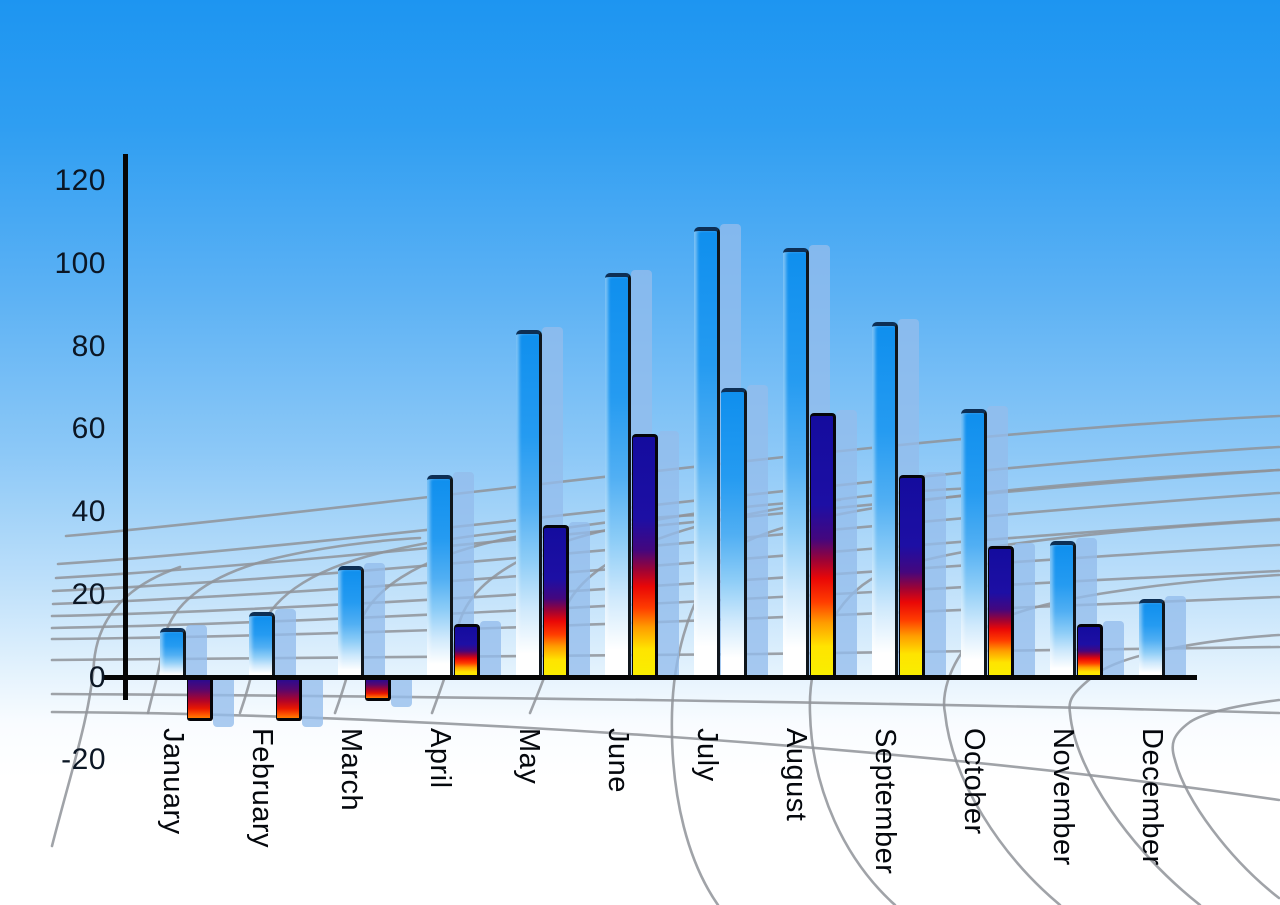  What do you see at coordinates (285, 643) in the screenshot?
I see `bar-echo-february` at bounding box center [285, 643].